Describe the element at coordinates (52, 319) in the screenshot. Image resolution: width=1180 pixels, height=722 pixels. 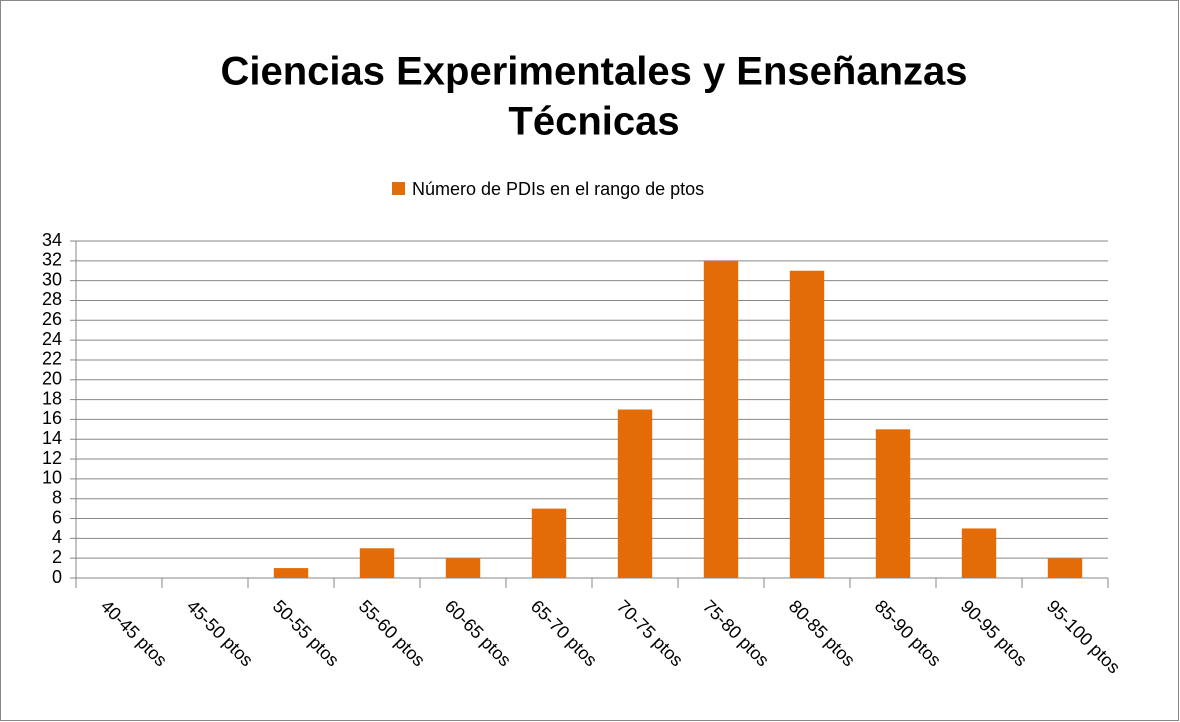
I see `y-tick-label: 26` at that location.